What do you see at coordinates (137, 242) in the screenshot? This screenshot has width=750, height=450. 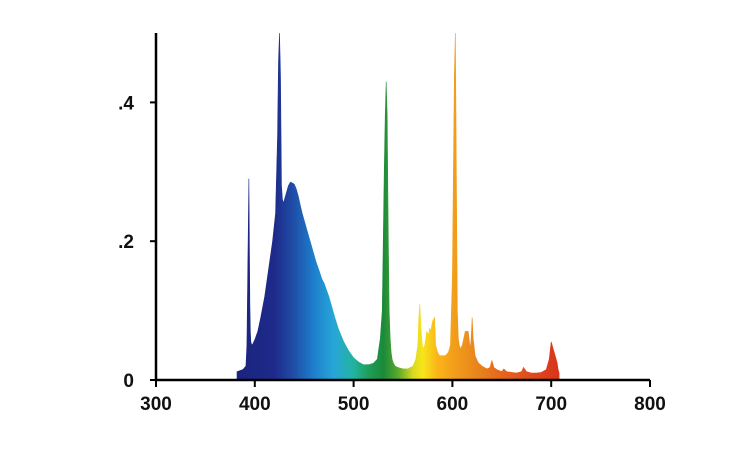 I see `y-axis-ticks: 0 .2 .4` at bounding box center [137, 242].